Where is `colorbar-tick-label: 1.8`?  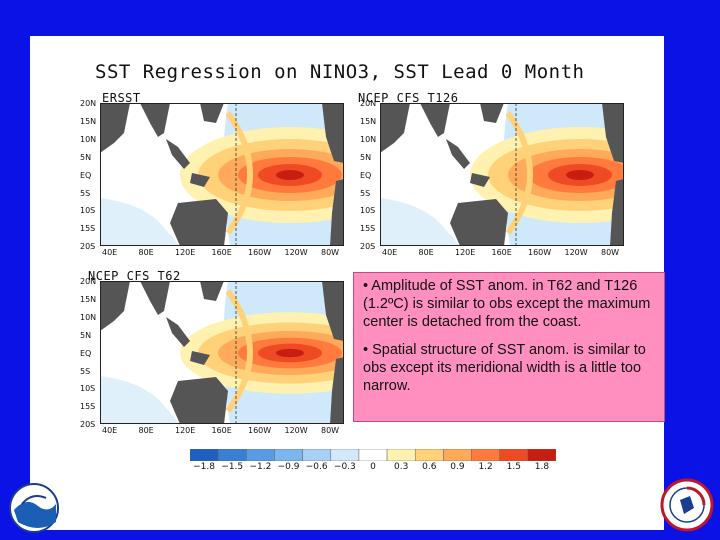
colorbar-tick-label: 1.8 is located at coordinates (542, 467).